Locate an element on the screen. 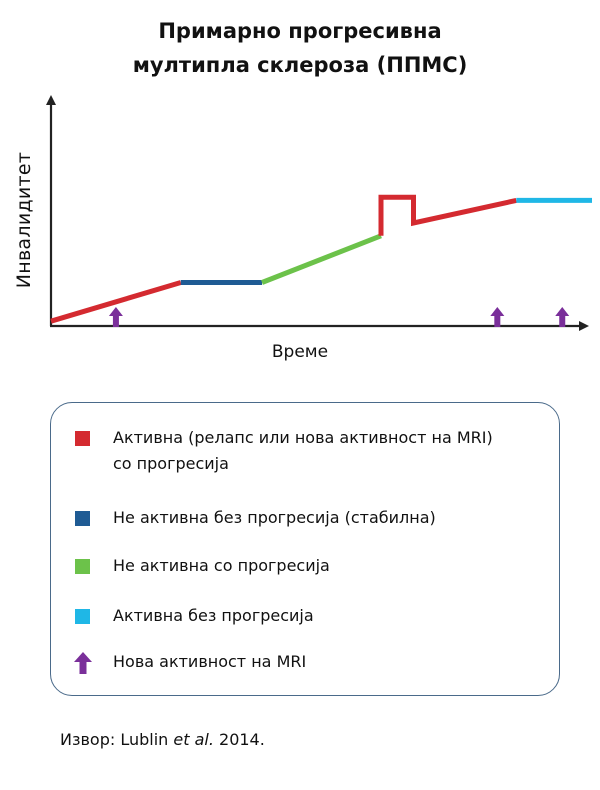  source-suffix: 2014. is located at coordinates (239, 739).